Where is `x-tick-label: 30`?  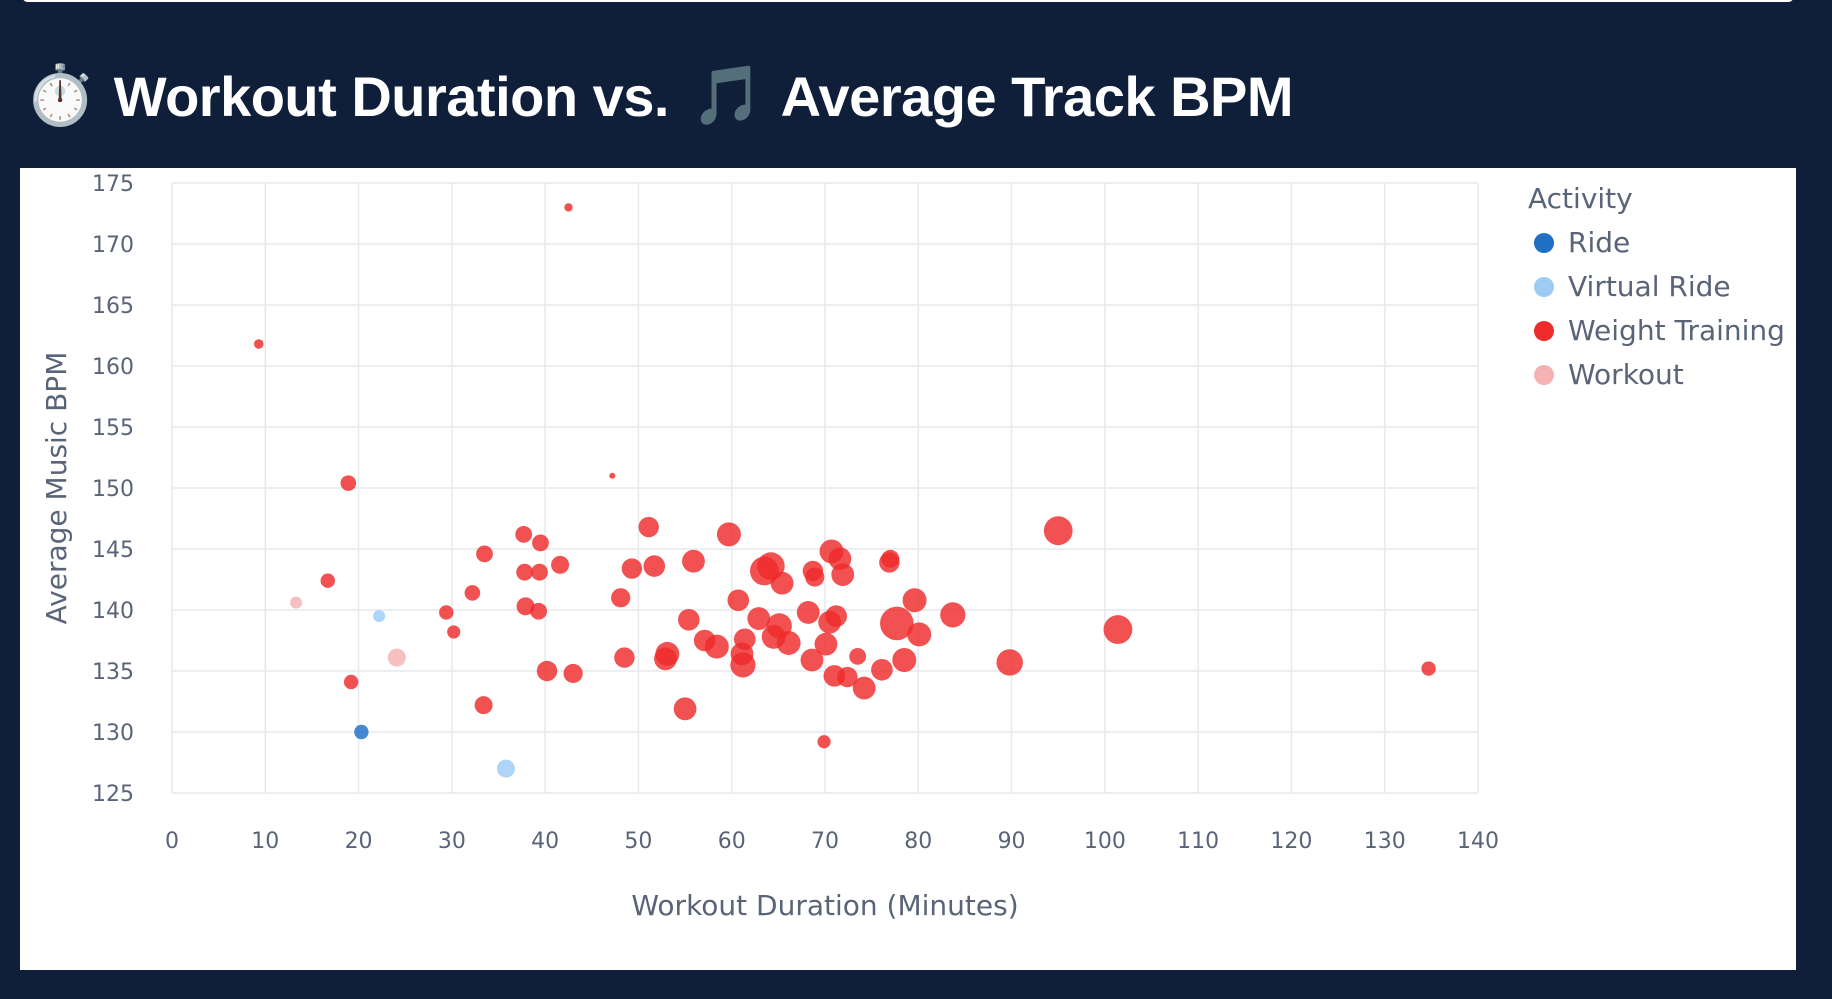 x-tick-label: 30 is located at coordinates (452, 841).